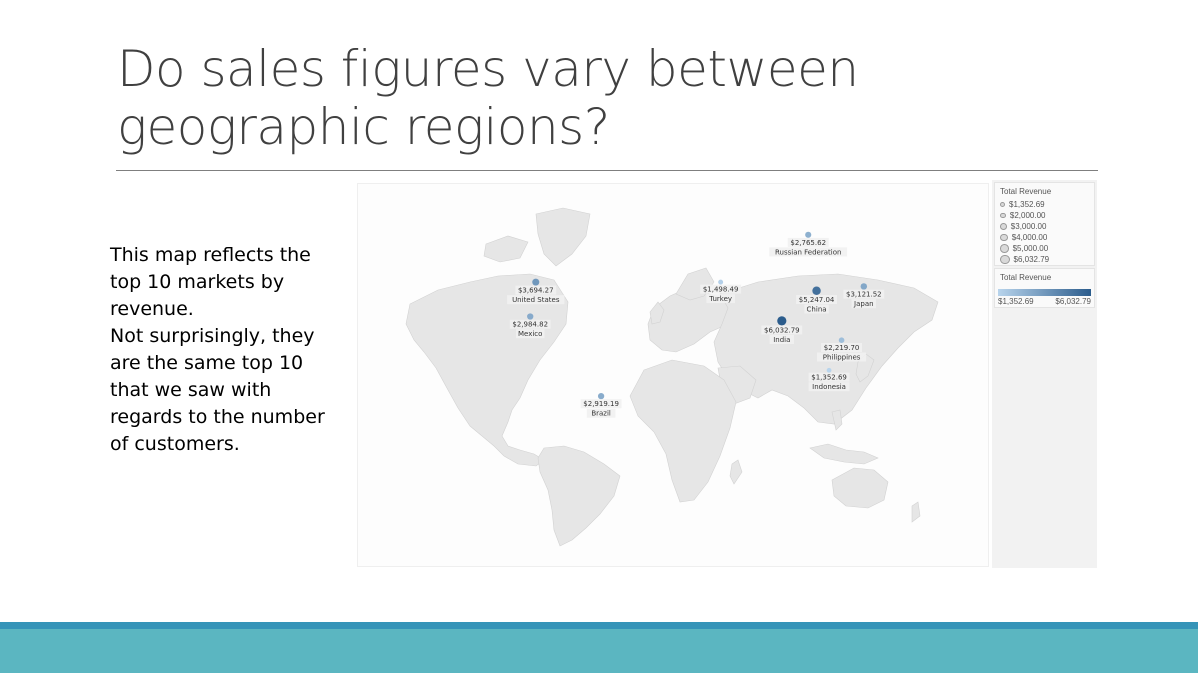 The width and height of the screenshot is (1198, 673). I want to click on land-africa, so click(683, 431).